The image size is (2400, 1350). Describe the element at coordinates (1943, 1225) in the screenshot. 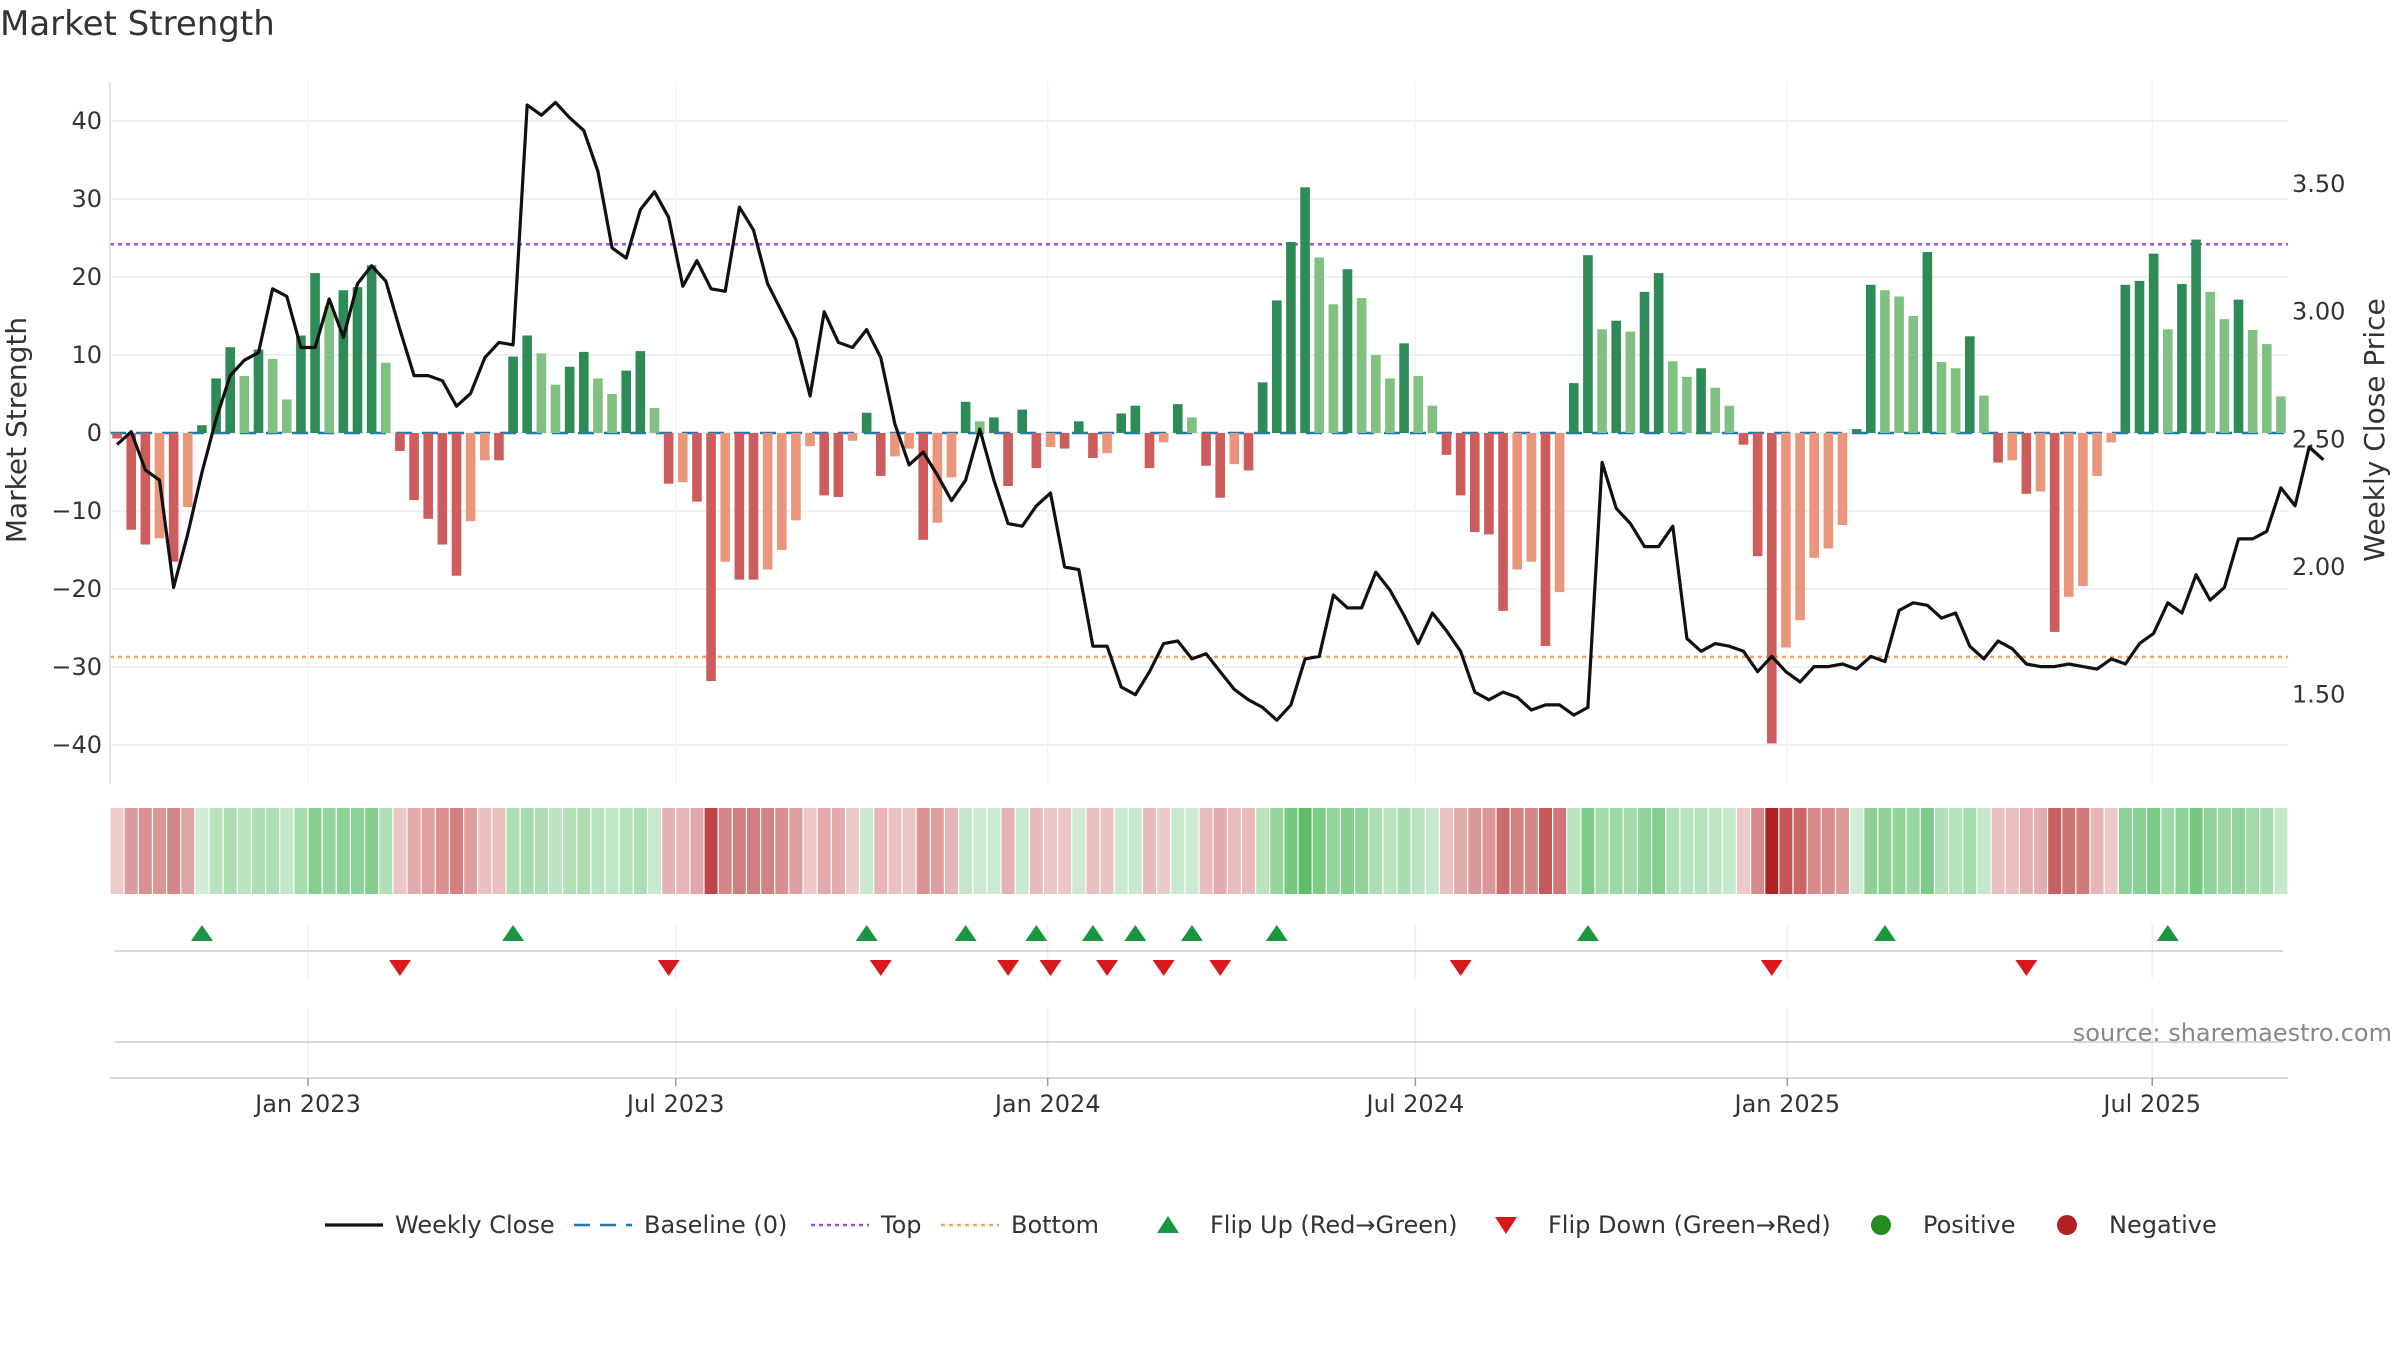

I see `legend-item: Positive` at that location.